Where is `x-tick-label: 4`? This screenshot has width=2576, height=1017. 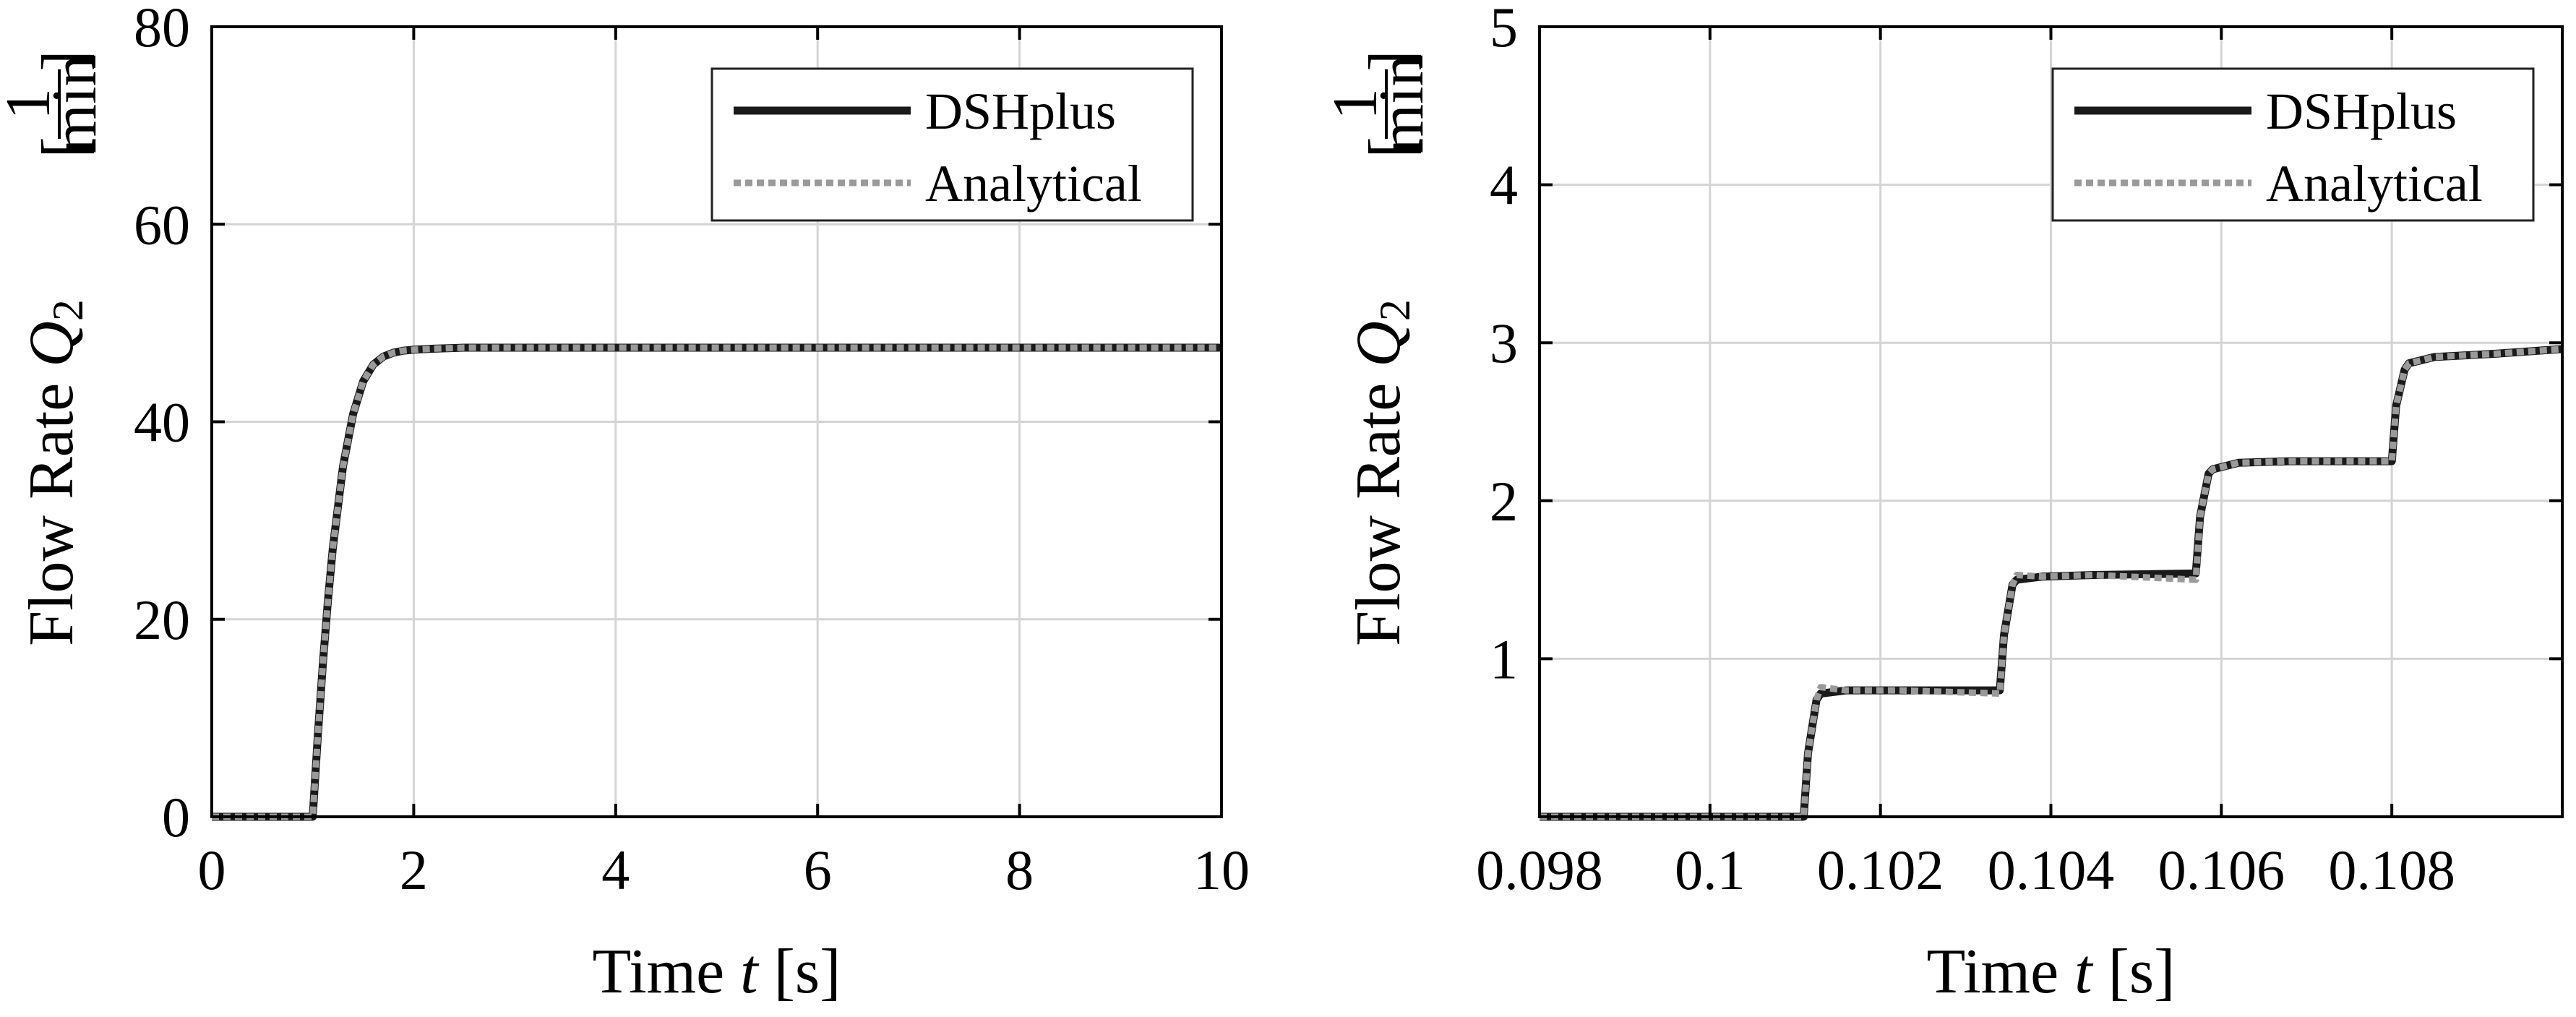
x-tick-label: 4 is located at coordinates (615, 869).